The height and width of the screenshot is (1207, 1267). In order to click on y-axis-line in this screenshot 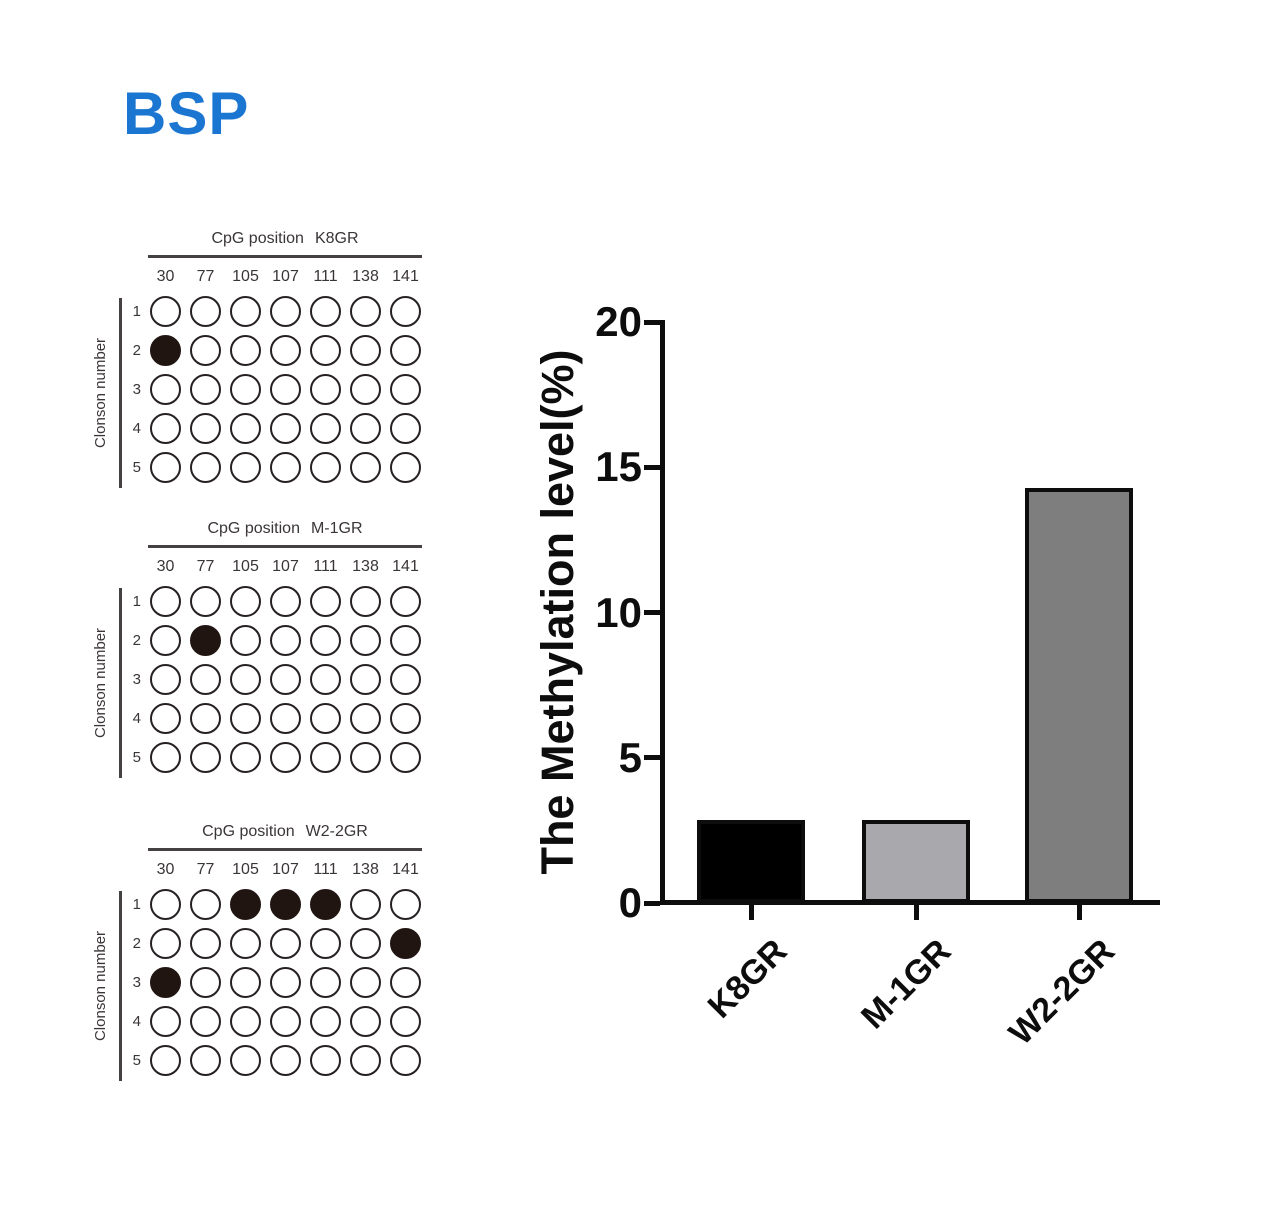, I will do `click(662, 612)`.